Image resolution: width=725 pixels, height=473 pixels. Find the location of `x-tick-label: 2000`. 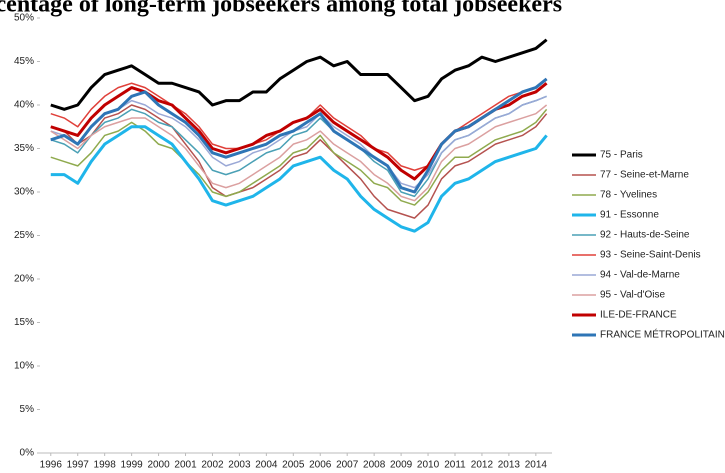

x-tick-label: 2000 is located at coordinates (158, 465).